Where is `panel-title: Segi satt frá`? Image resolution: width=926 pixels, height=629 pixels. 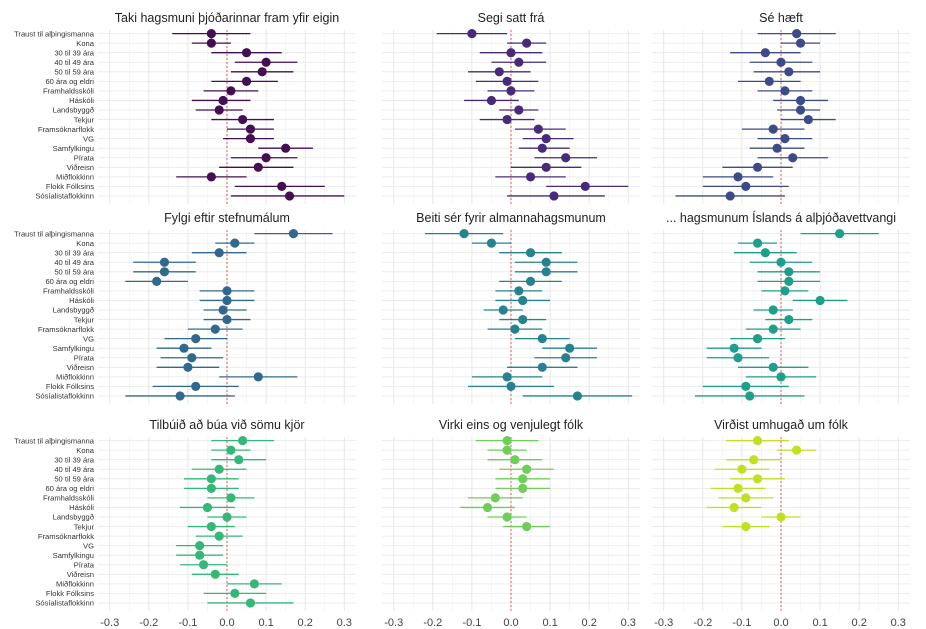 panel-title: Segi satt frá is located at coordinates (511, 18).